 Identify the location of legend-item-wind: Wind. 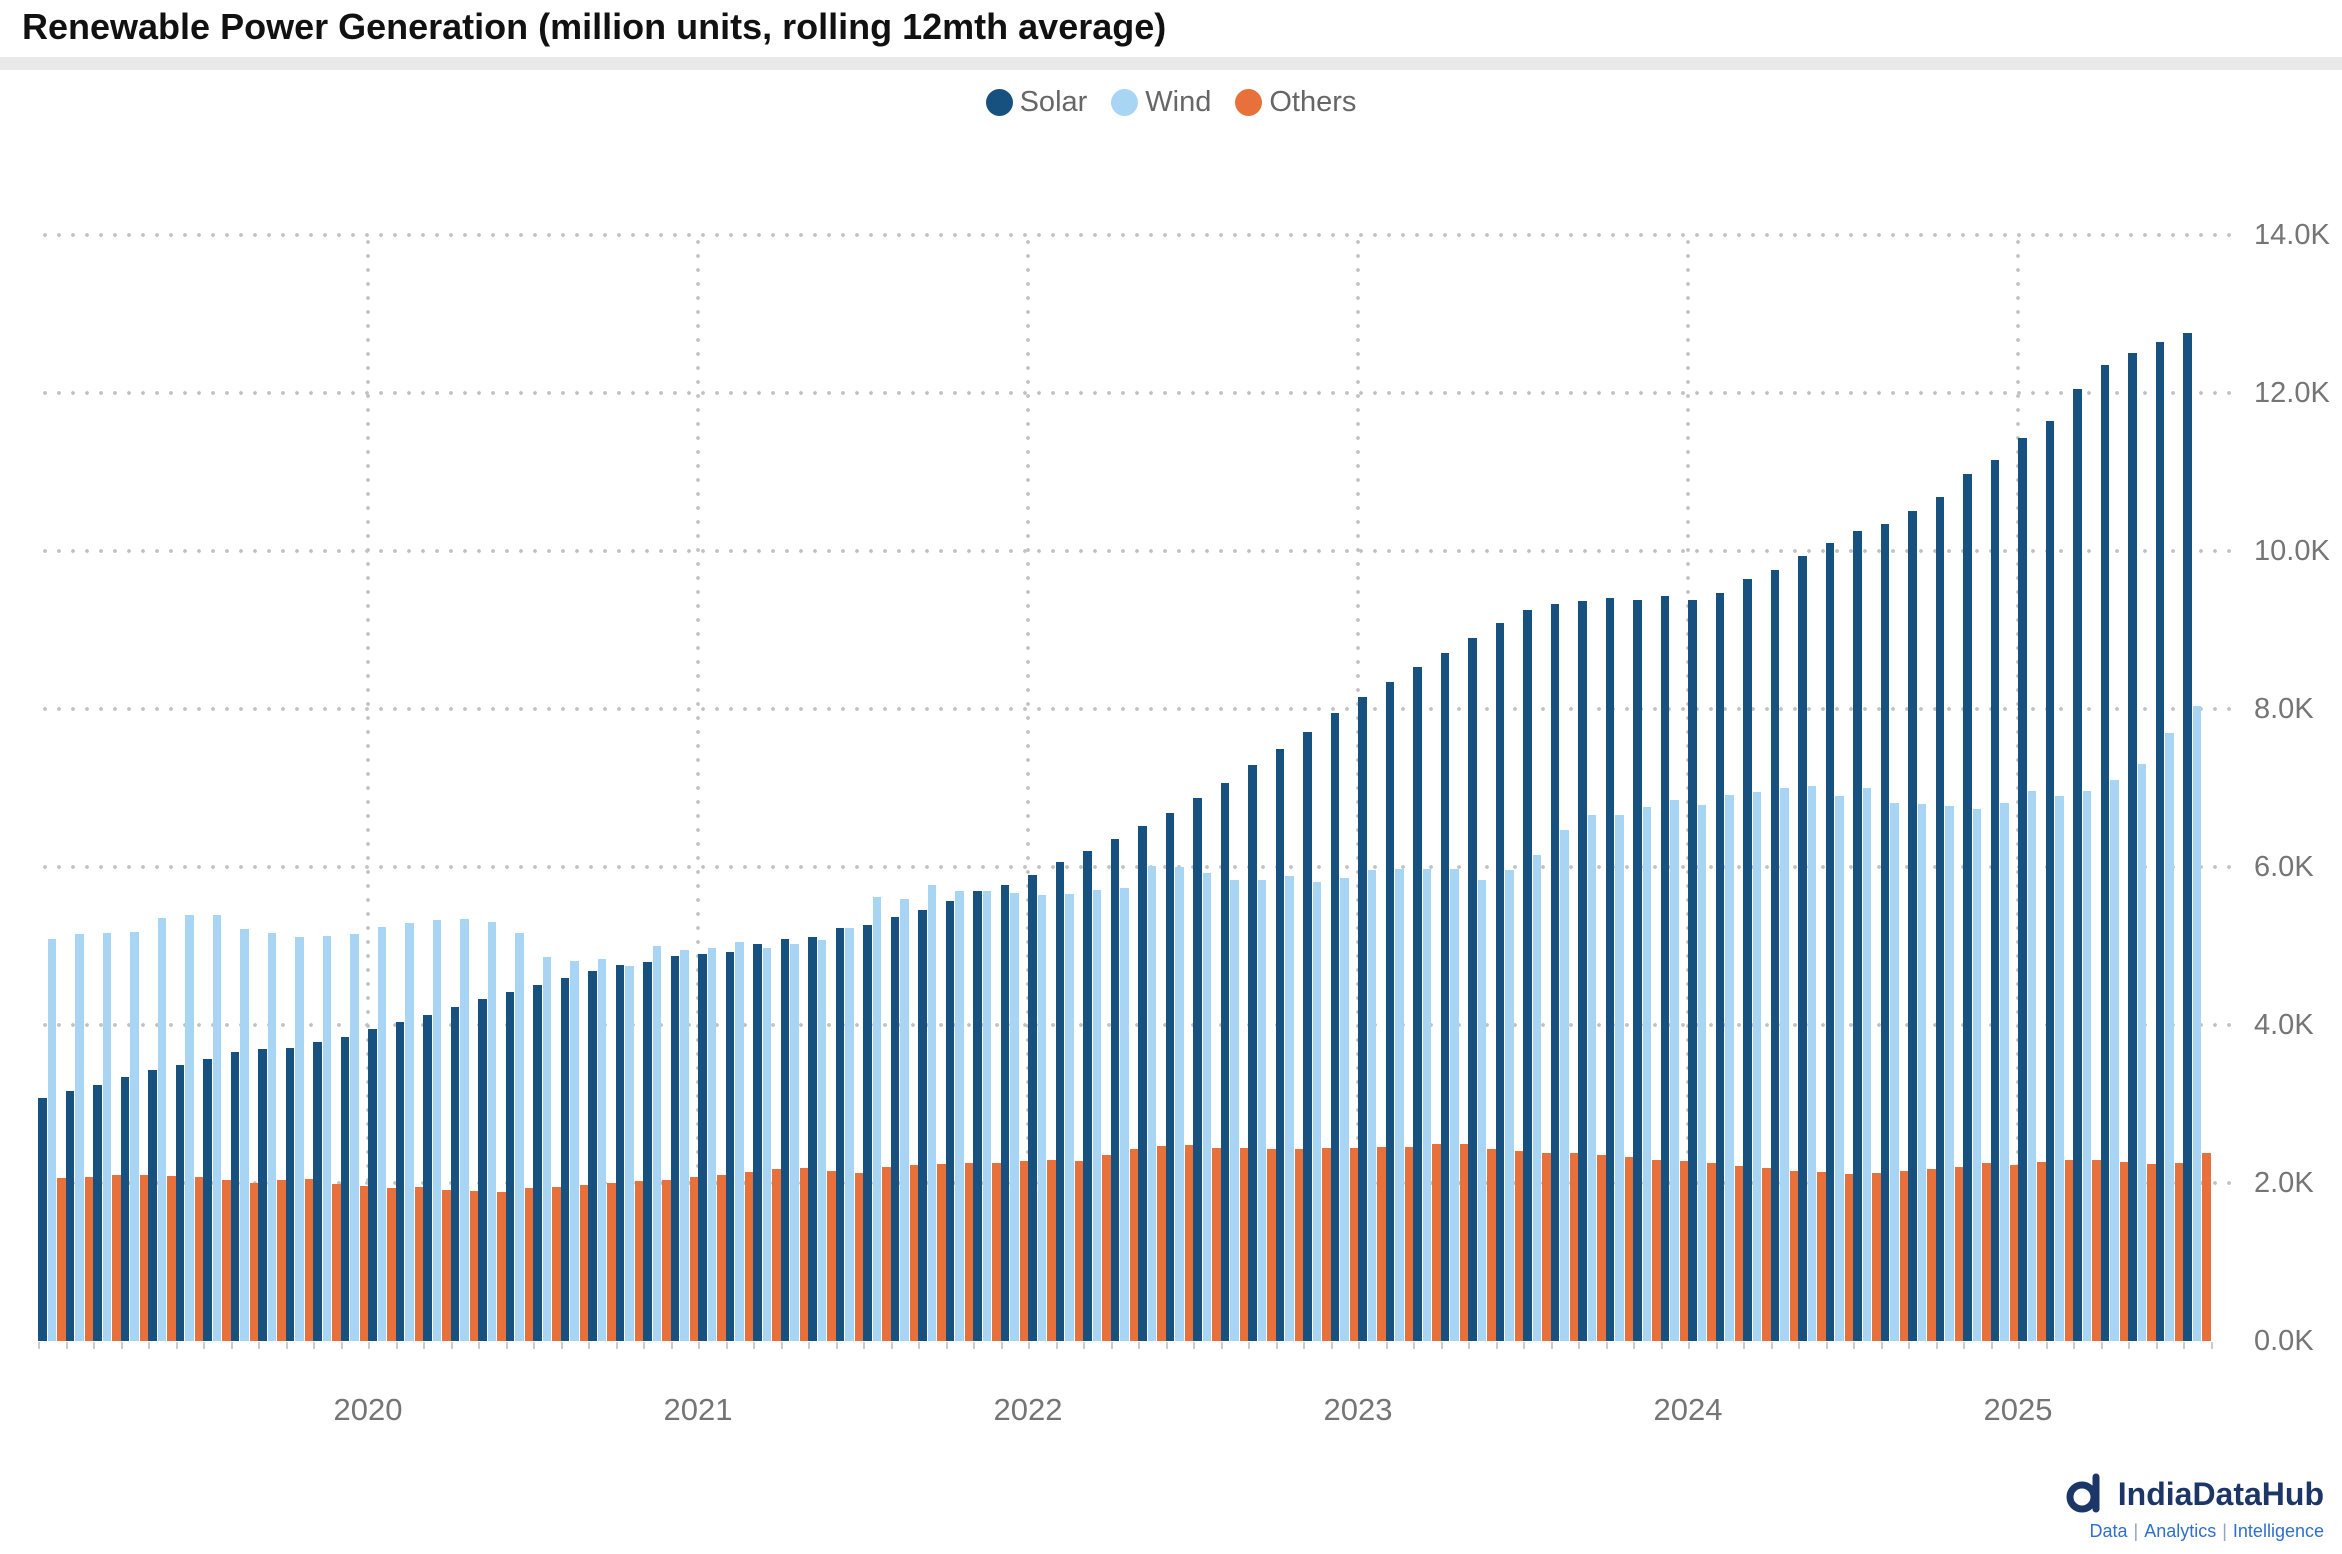
(1161, 102).